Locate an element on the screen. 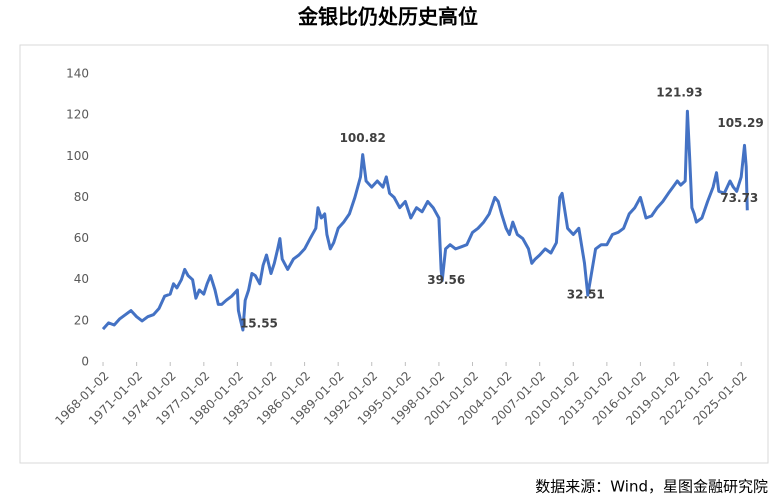 The width and height of the screenshot is (777, 501). data-label: 73.73 is located at coordinates (739, 198).